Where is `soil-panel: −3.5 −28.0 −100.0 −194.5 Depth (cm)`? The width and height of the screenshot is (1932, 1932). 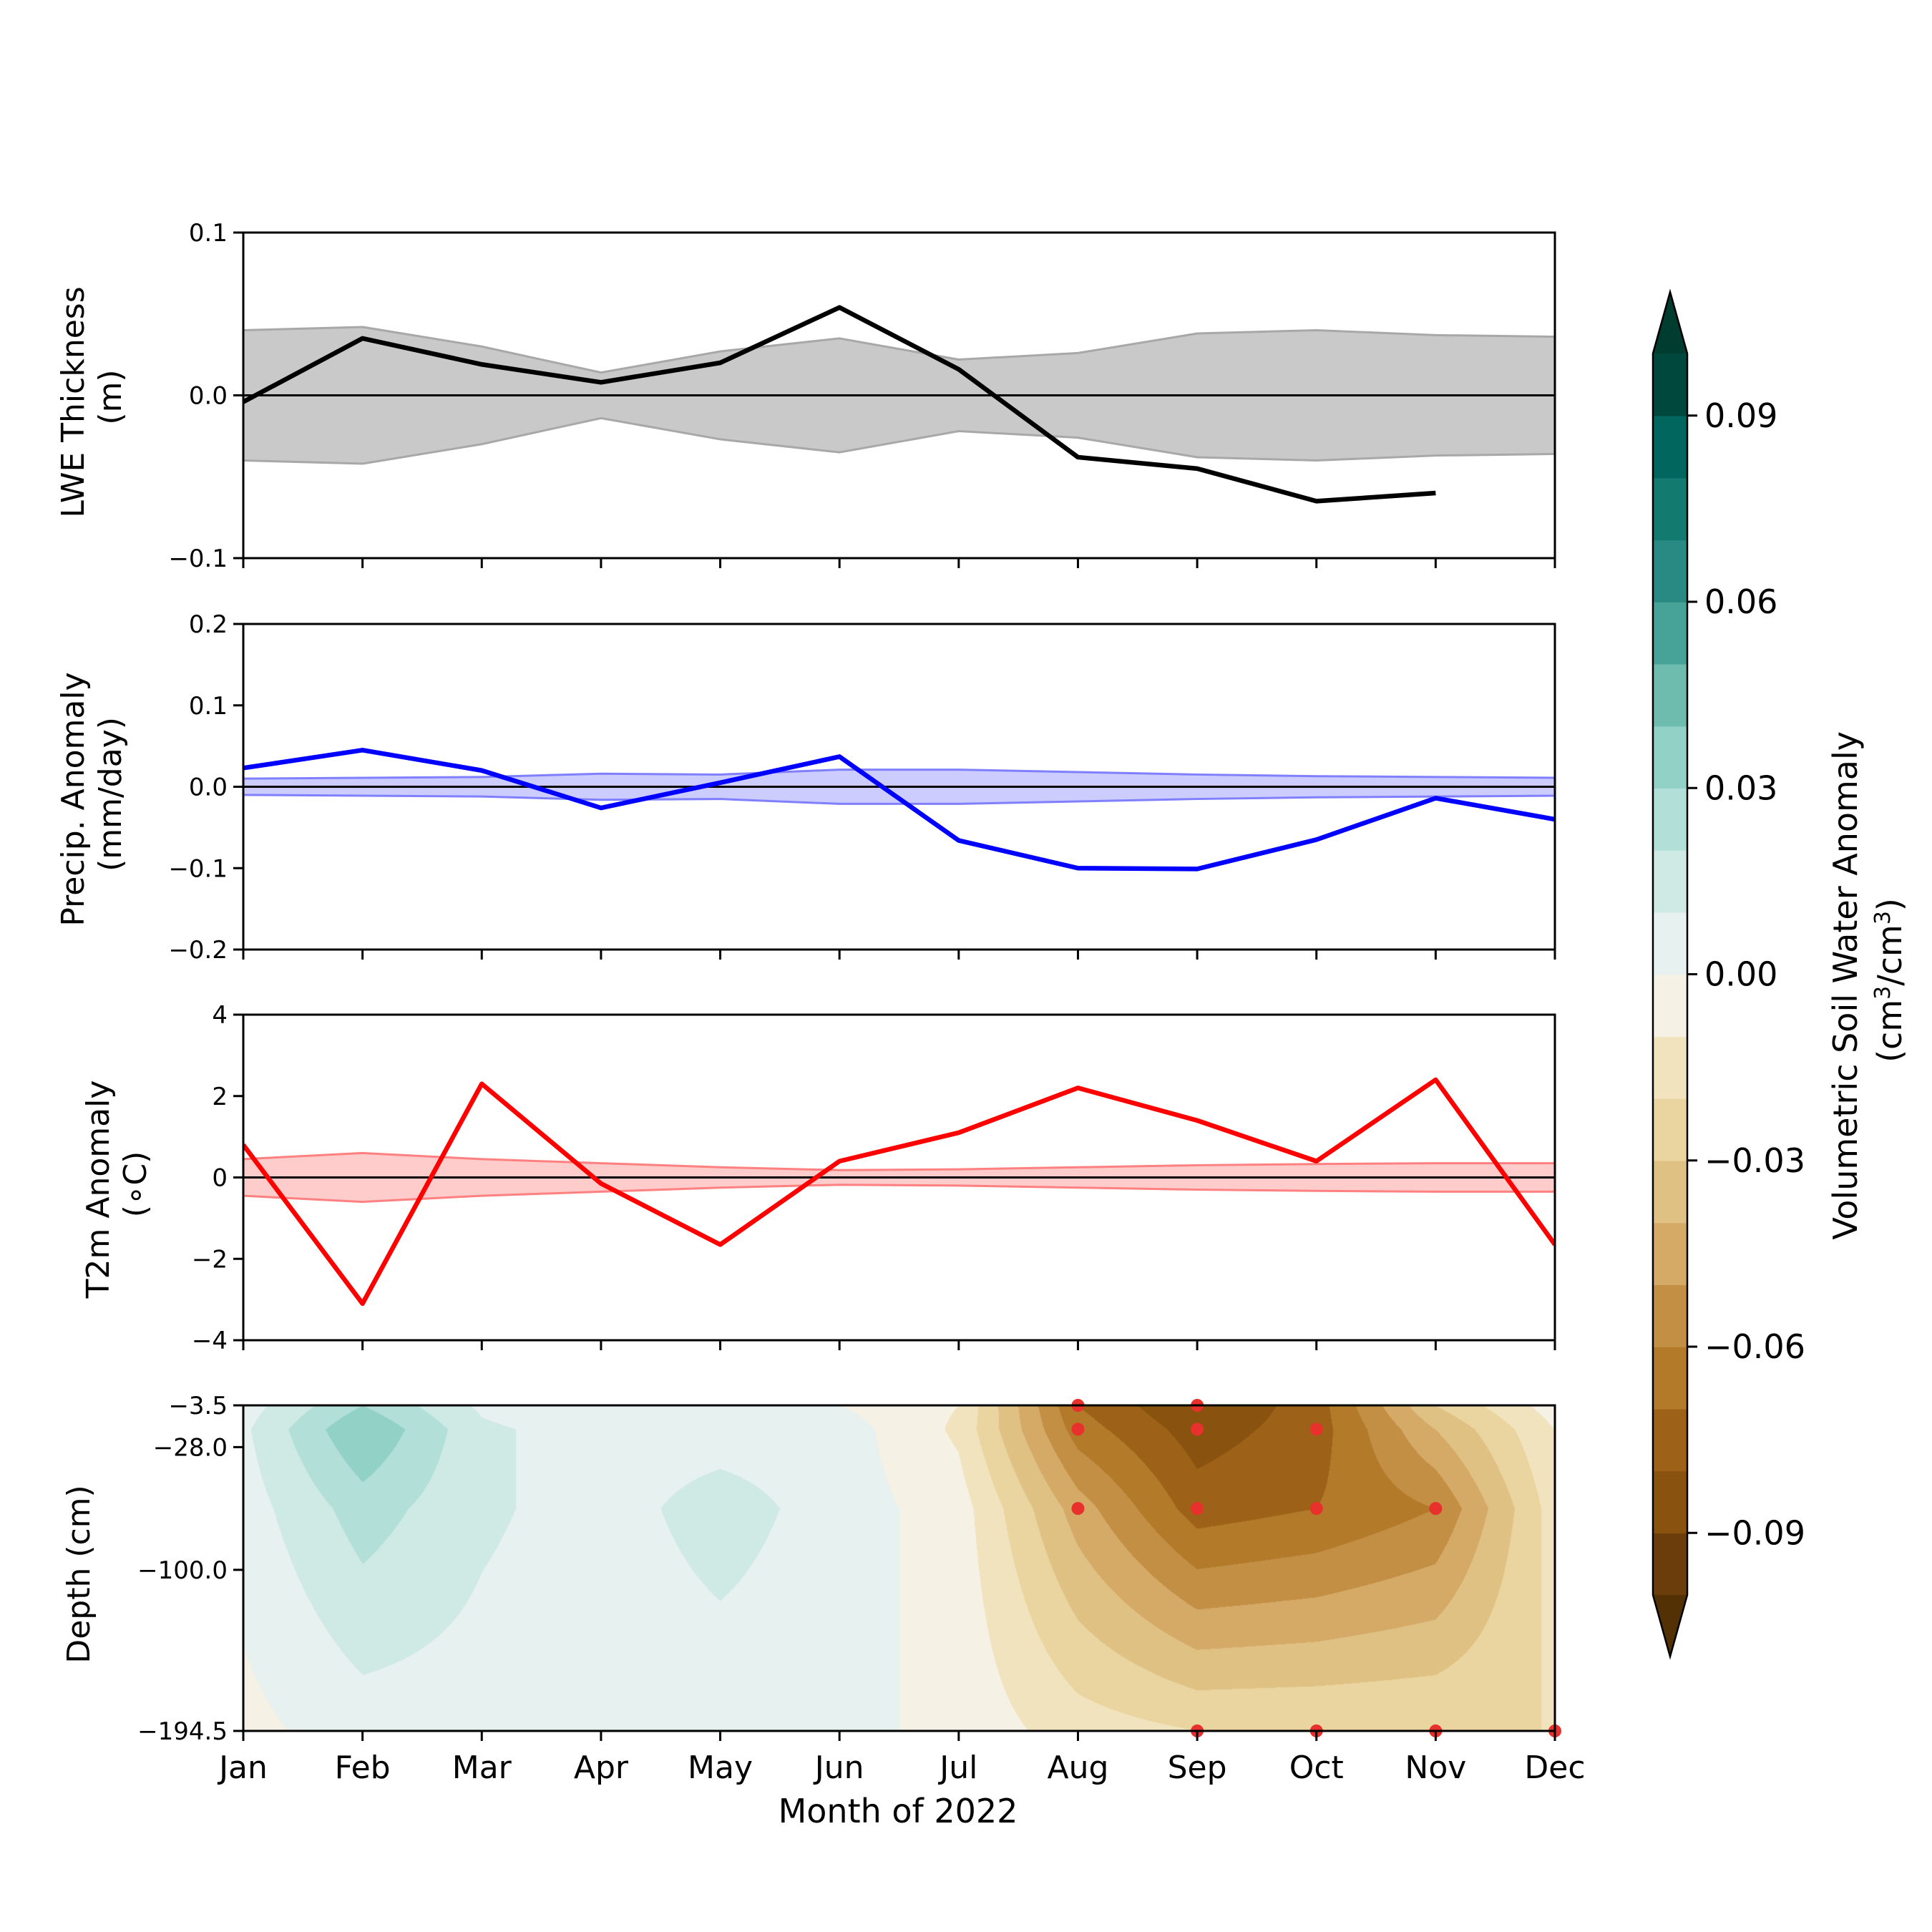 soil-panel: −3.5 −28.0 −100.0 −194.5 Depth (cm) is located at coordinates (811, 1569).